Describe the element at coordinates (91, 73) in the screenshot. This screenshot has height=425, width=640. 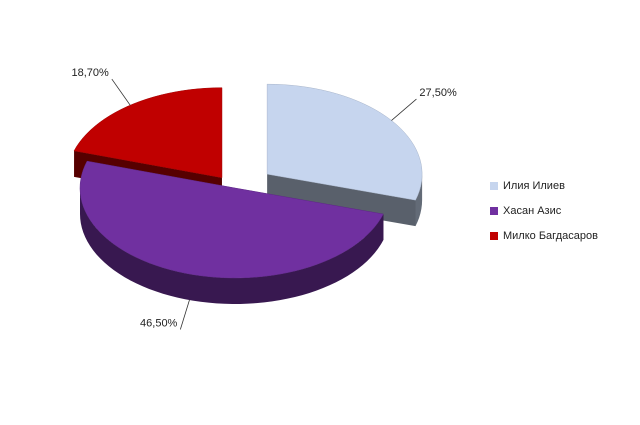
I see `data-label: 18,70%` at that location.